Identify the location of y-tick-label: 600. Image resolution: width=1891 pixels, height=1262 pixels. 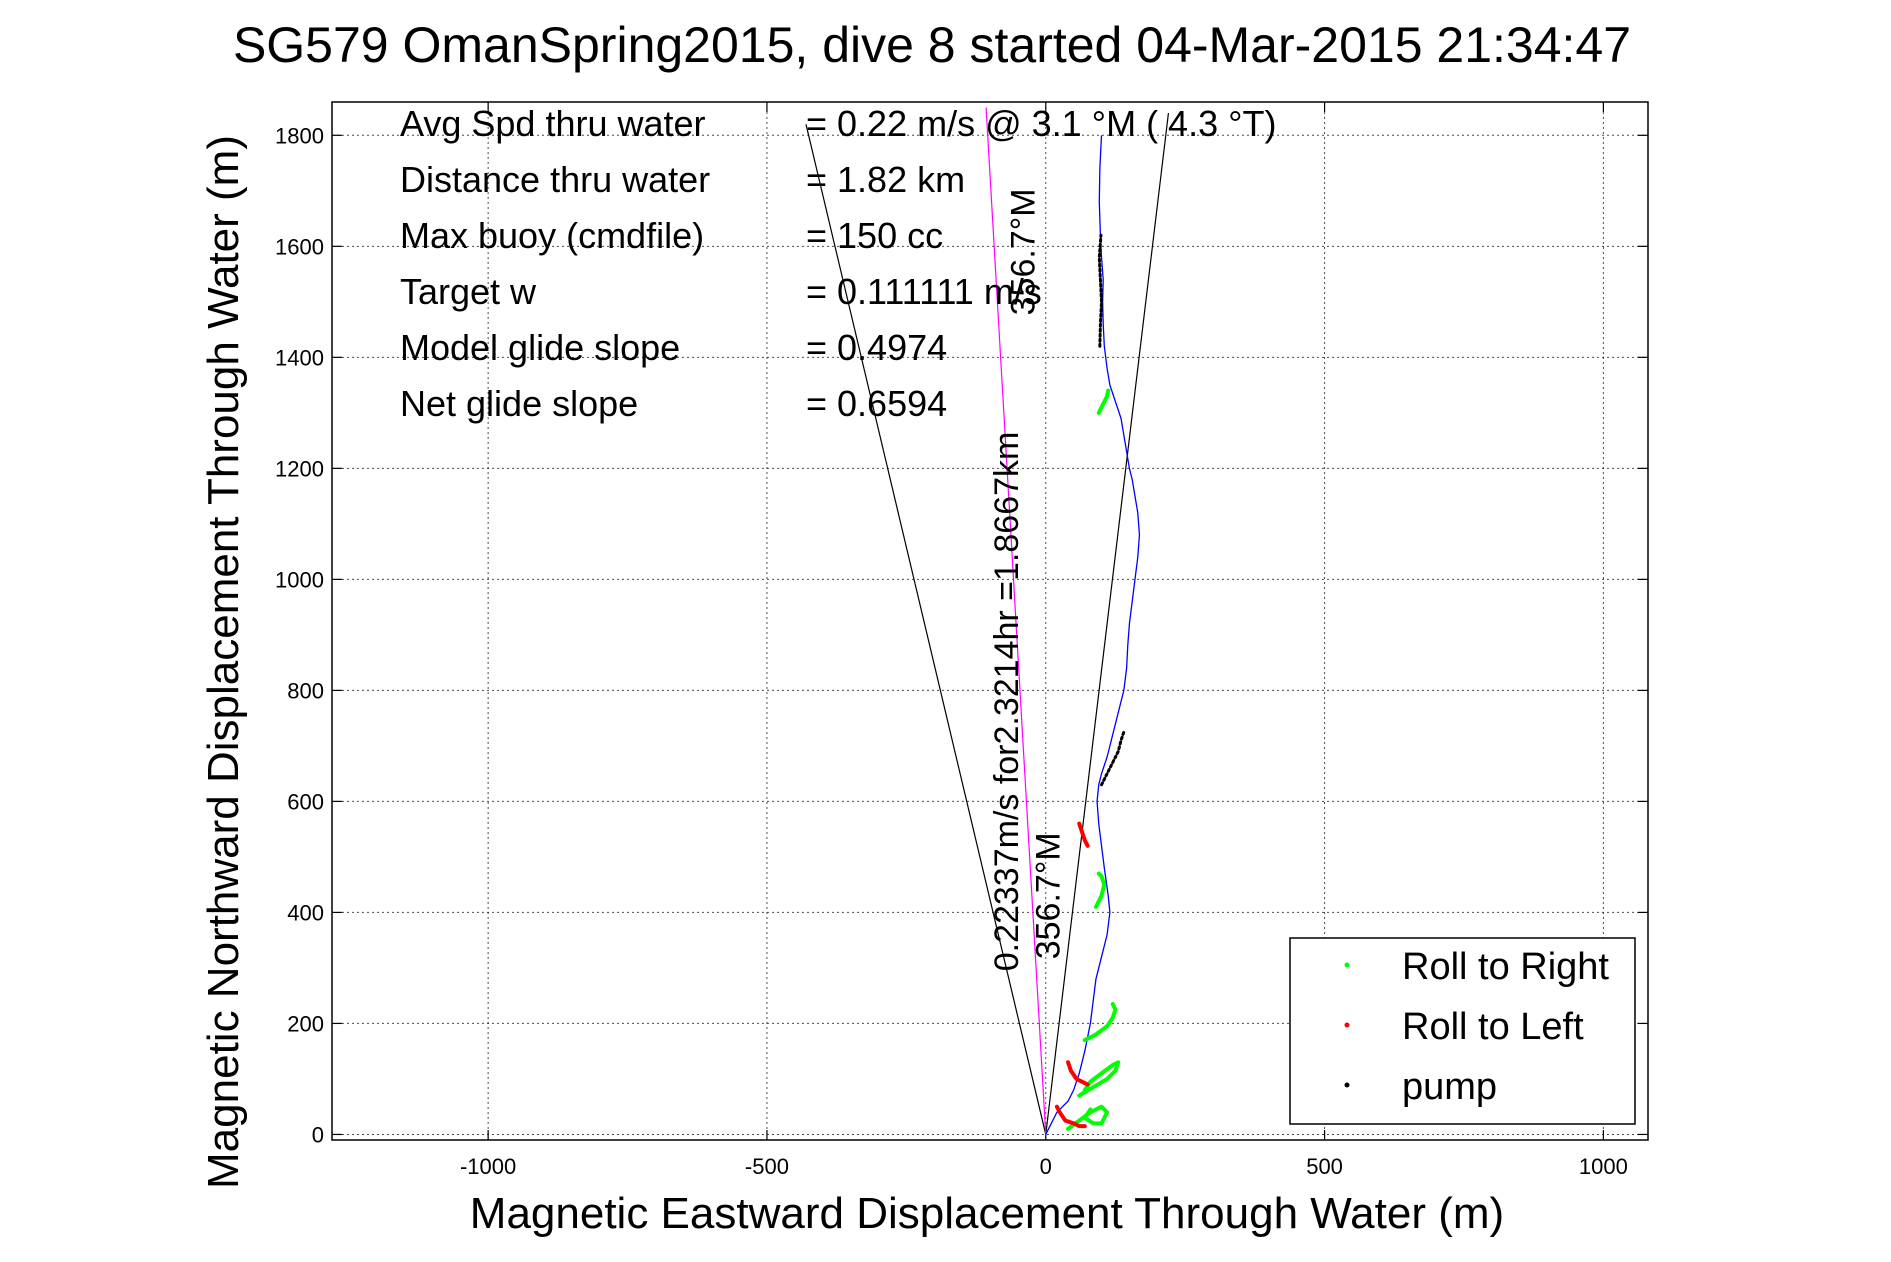
(305, 801).